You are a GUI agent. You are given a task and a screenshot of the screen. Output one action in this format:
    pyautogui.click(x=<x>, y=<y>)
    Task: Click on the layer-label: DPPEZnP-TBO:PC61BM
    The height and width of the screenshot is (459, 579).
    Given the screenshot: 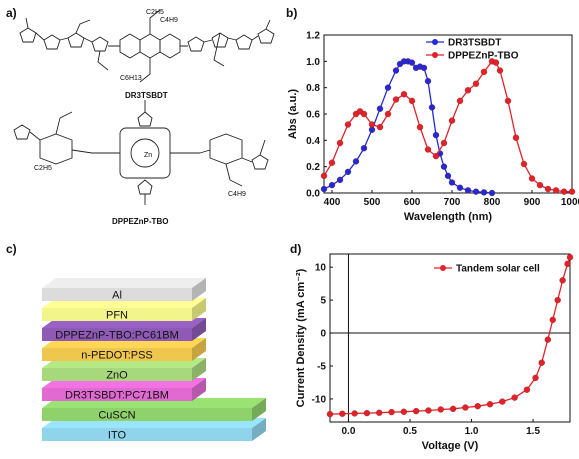 What is the action you would take?
    pyautogui.click(x=116, y=336)
    